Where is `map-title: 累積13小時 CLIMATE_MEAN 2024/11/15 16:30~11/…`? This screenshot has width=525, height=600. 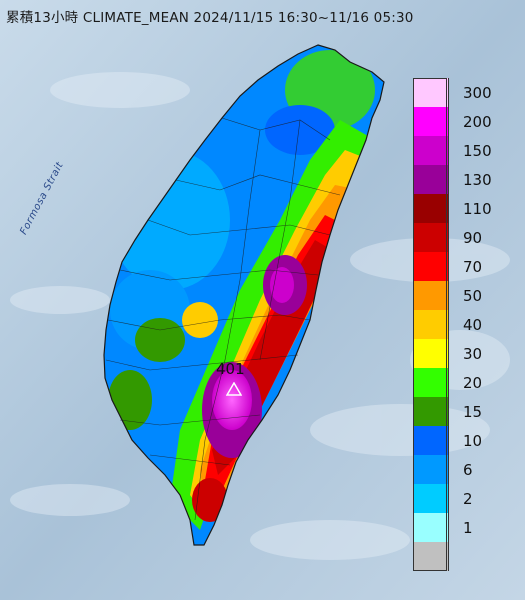 map-title: 累積13小時 CLIMATE_MEAN 2024/11/15 16:30~11/… is located at coordinates (210, 18).